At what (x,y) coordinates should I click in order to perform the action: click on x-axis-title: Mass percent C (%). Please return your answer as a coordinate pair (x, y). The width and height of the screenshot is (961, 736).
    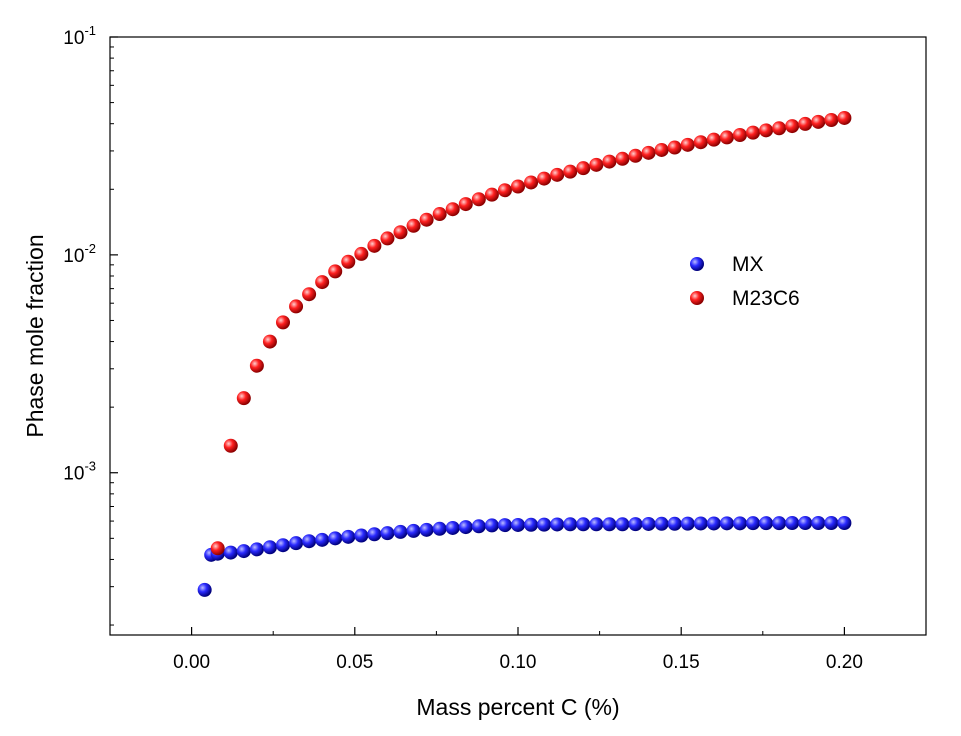
    Looking at the image, I should click on (517, 707).